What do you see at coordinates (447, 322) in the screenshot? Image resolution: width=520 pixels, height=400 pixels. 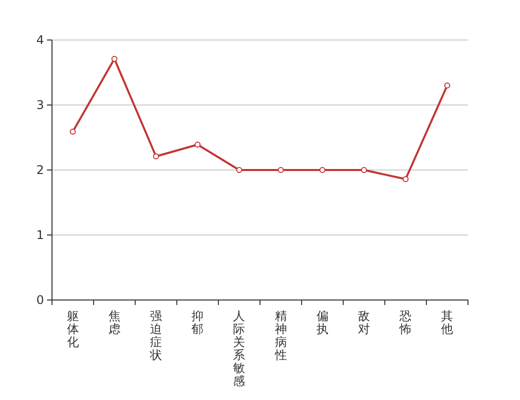 I see `x-tick-label: 其他` at bounding box center [447, 322].